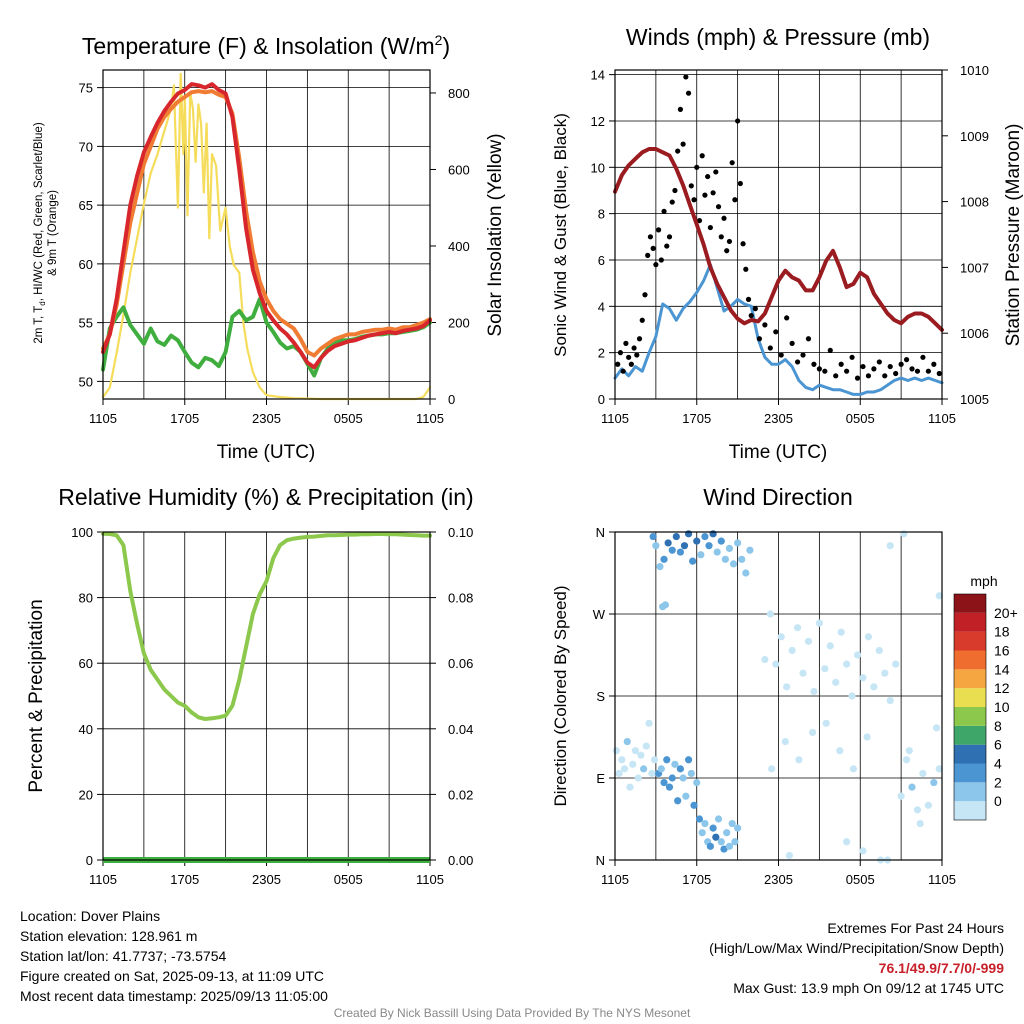  What do you see at coordinates (266, 223) in the screenshot?
I see `temperature-9m-t-line` at bounding box center [266, 223].